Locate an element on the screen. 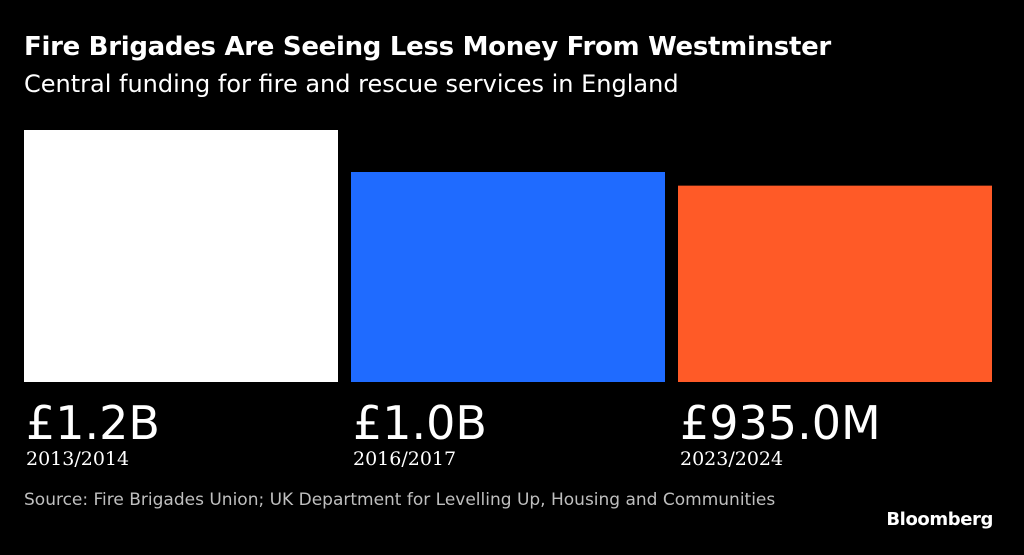  bar-2016-2017 is located at coordinates (508, 277).